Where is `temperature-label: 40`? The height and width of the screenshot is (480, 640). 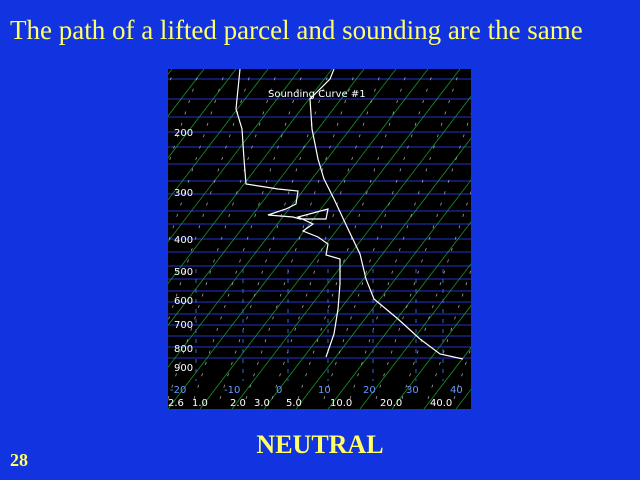
temperature-label: 40 is located at coordinates (456, 390).